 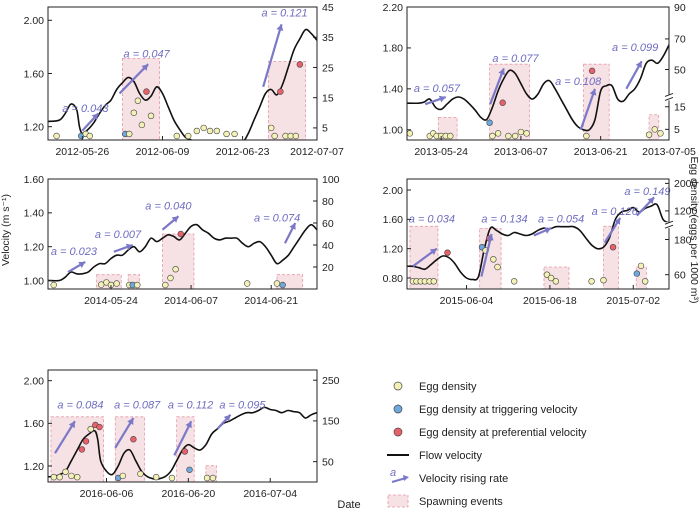 What do you see at coordinates (437, 89) in the screenshot?
I see `rising-rate-label: a = 0.057` at bounding box center [437, 89].